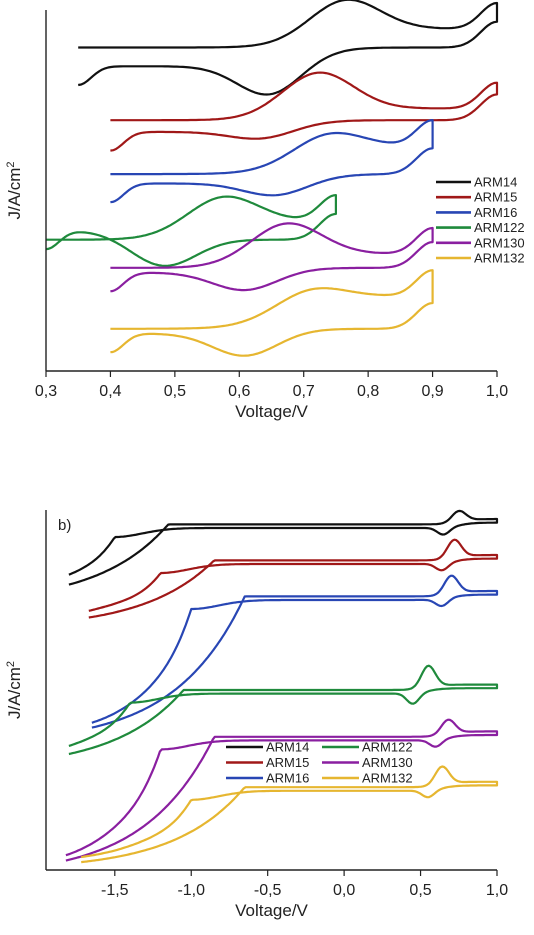 The height and width of the screenshot is (935, 534). Describe the element at coordinates (239, 391) in the screenshot. I see `chart-a-x-tick-label: 0,6` at that location.